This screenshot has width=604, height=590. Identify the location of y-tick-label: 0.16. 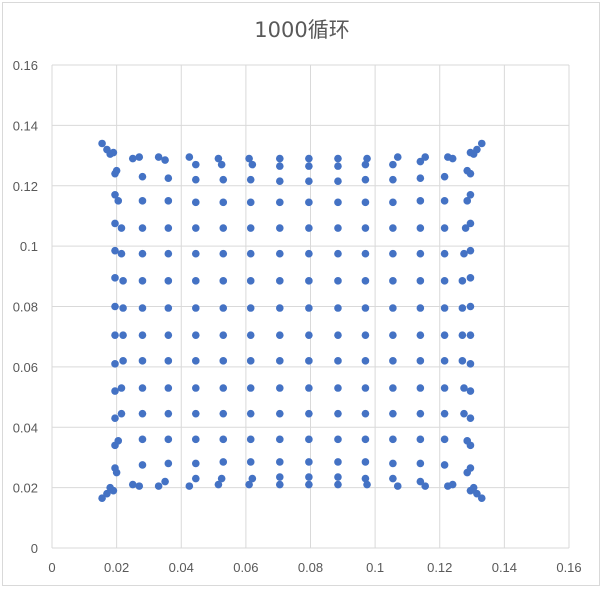
(25, 65).